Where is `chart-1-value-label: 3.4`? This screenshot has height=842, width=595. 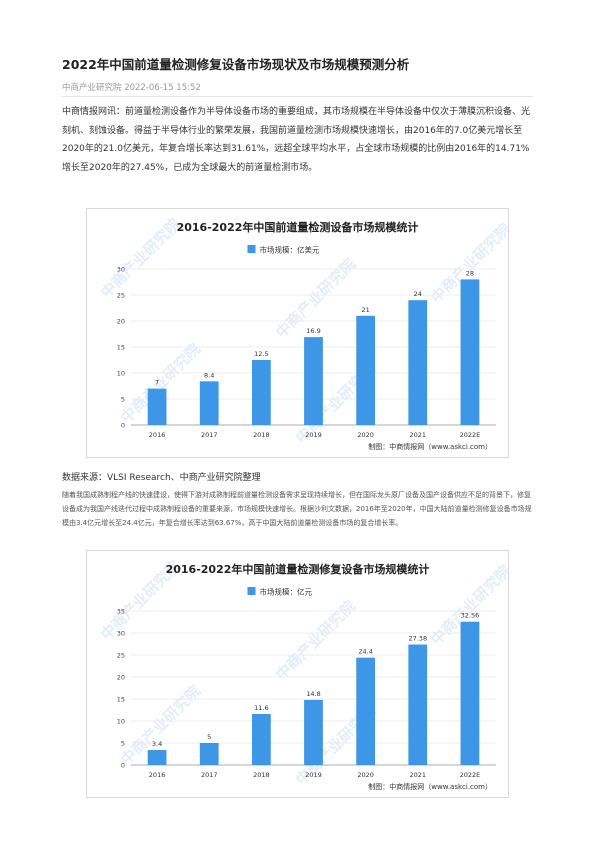 chart-1-value-label: 3.4 is located at coordinates (157, 744).